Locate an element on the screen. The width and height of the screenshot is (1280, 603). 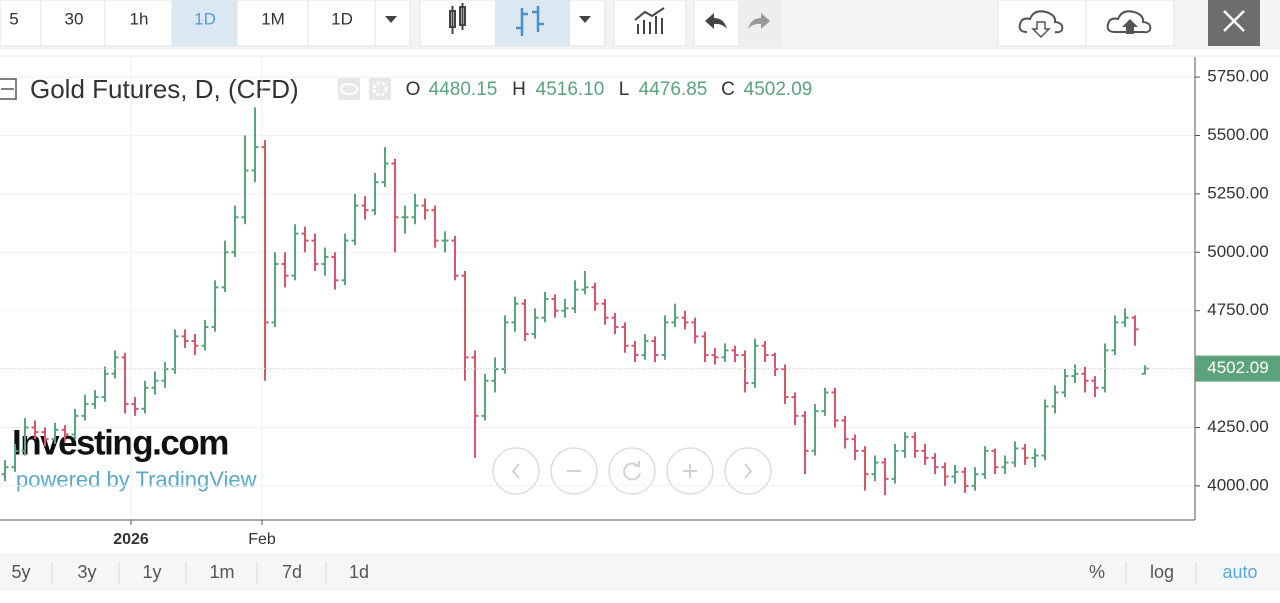
legend-value: 4480.15 is located at coordinates (463, 89).